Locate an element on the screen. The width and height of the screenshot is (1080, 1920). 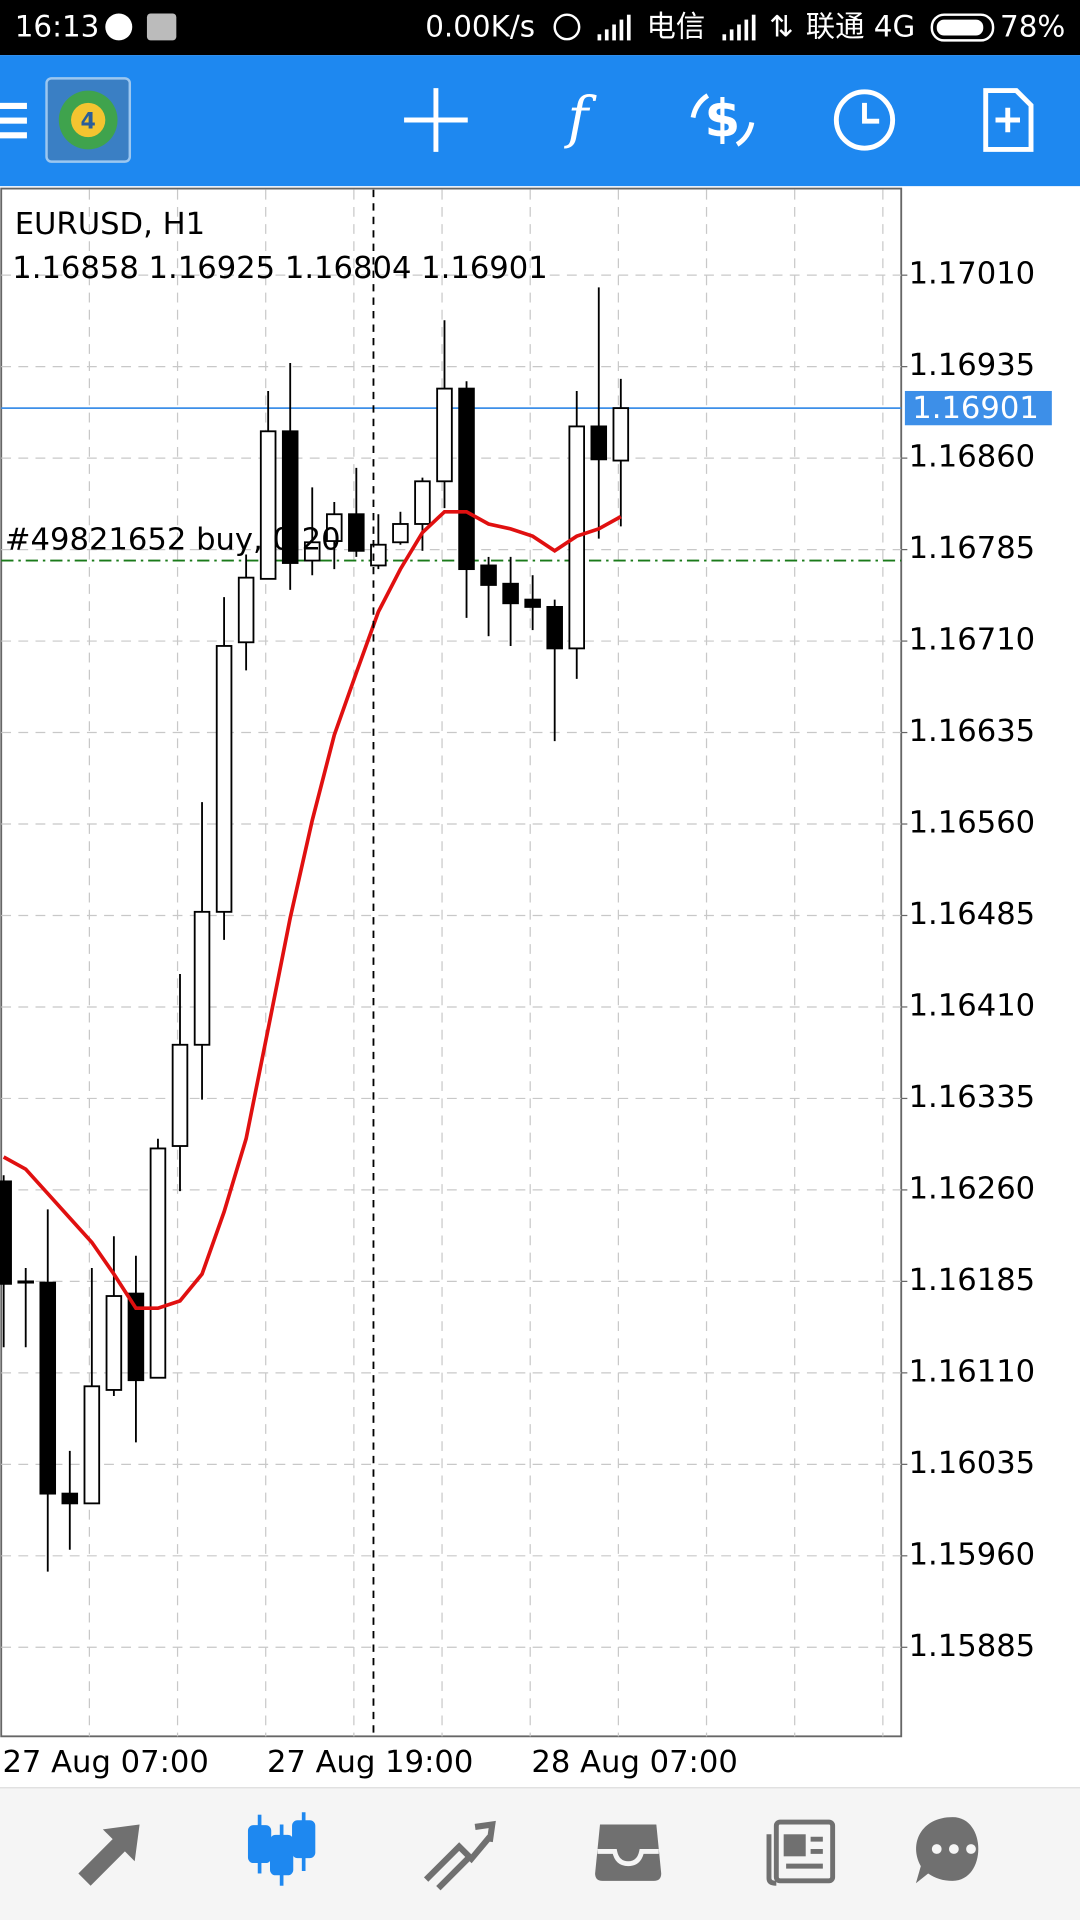
y-tick-label: 1.16410 is located at coordinates (972, 1005).